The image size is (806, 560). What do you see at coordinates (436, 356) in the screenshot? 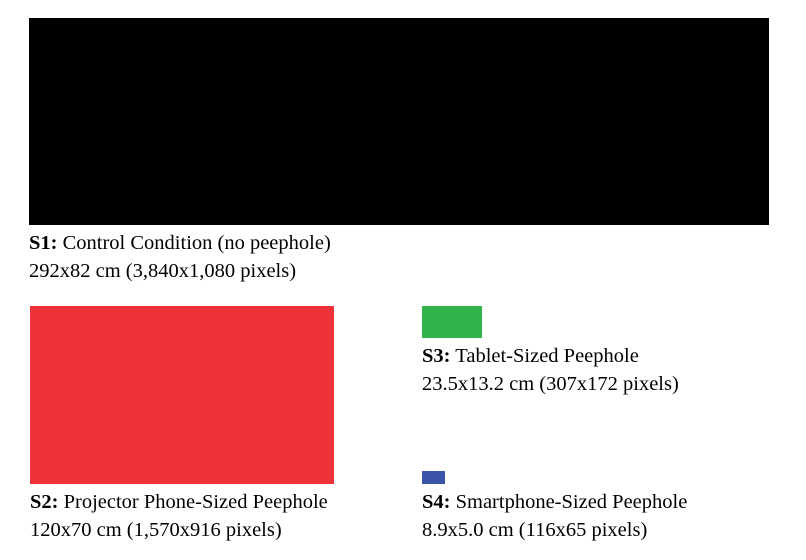
I see `s3-label: S3:` at bounding box center [436, 356].